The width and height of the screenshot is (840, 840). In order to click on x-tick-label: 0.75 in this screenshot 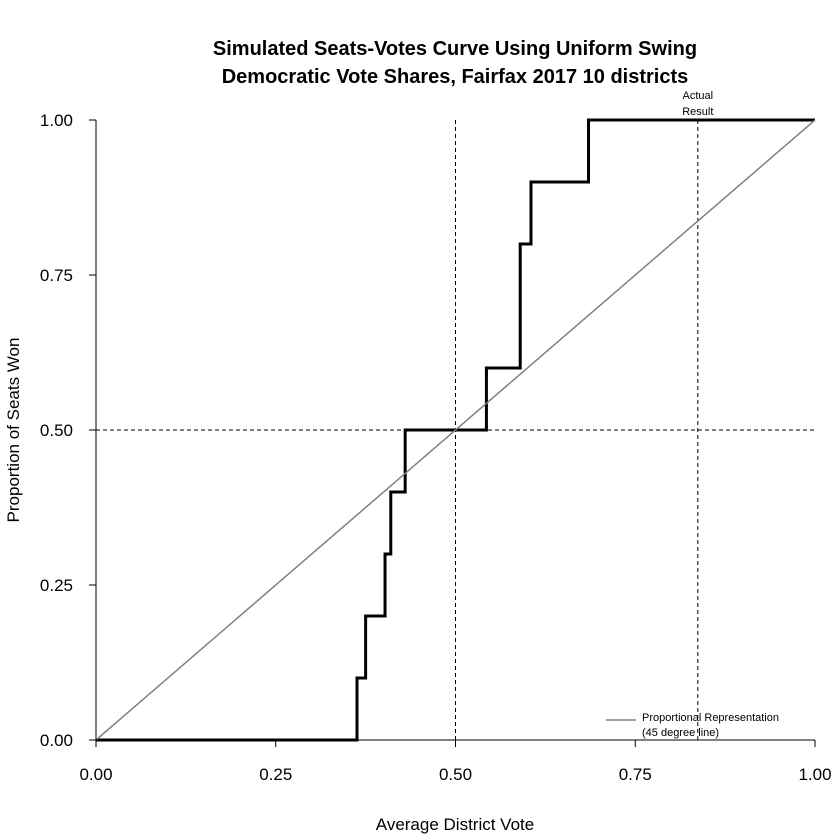, I will do `click(635, 774)`.